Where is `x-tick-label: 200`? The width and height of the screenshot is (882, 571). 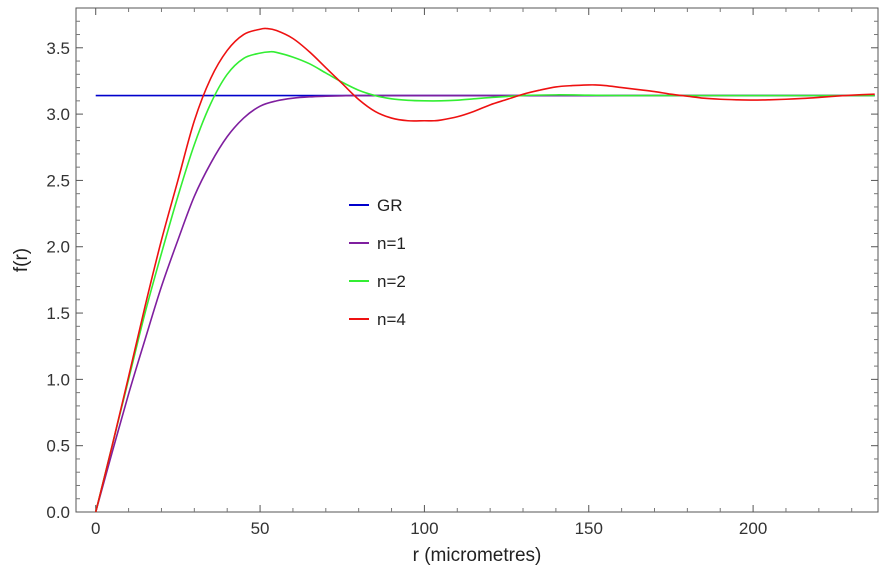
x-tick-label: 200 is located at coordinates (753, 528).